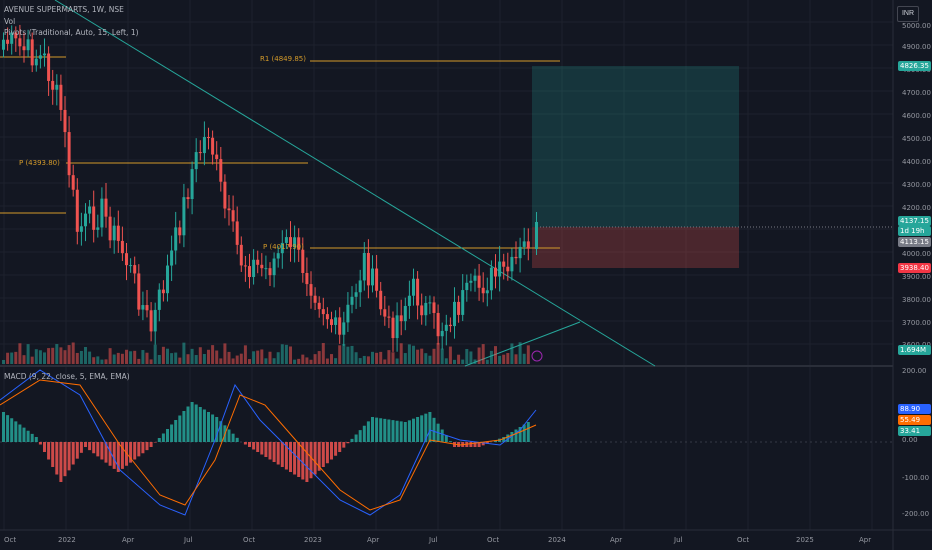 This screenshot has width=932, height=550. What do you see at coordinates (916, 162) in the screenshot?
I see `price-axis-tick: 4400.00` at bounding box center [916, 162].